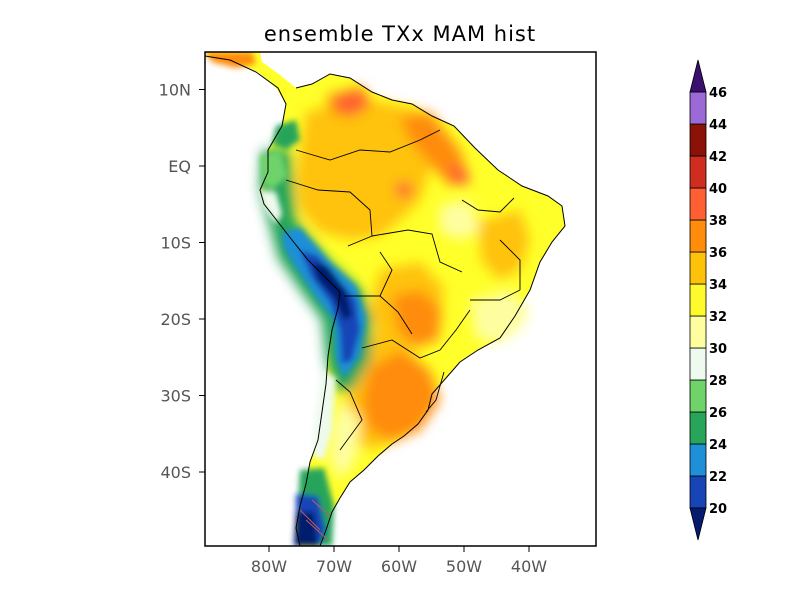 The width and height of the screenshot is (800, 600). What do you see at coordinates (718, 477) in the screenshot?
I see `colorbar-label: 22` at bounding box center [718, 477].